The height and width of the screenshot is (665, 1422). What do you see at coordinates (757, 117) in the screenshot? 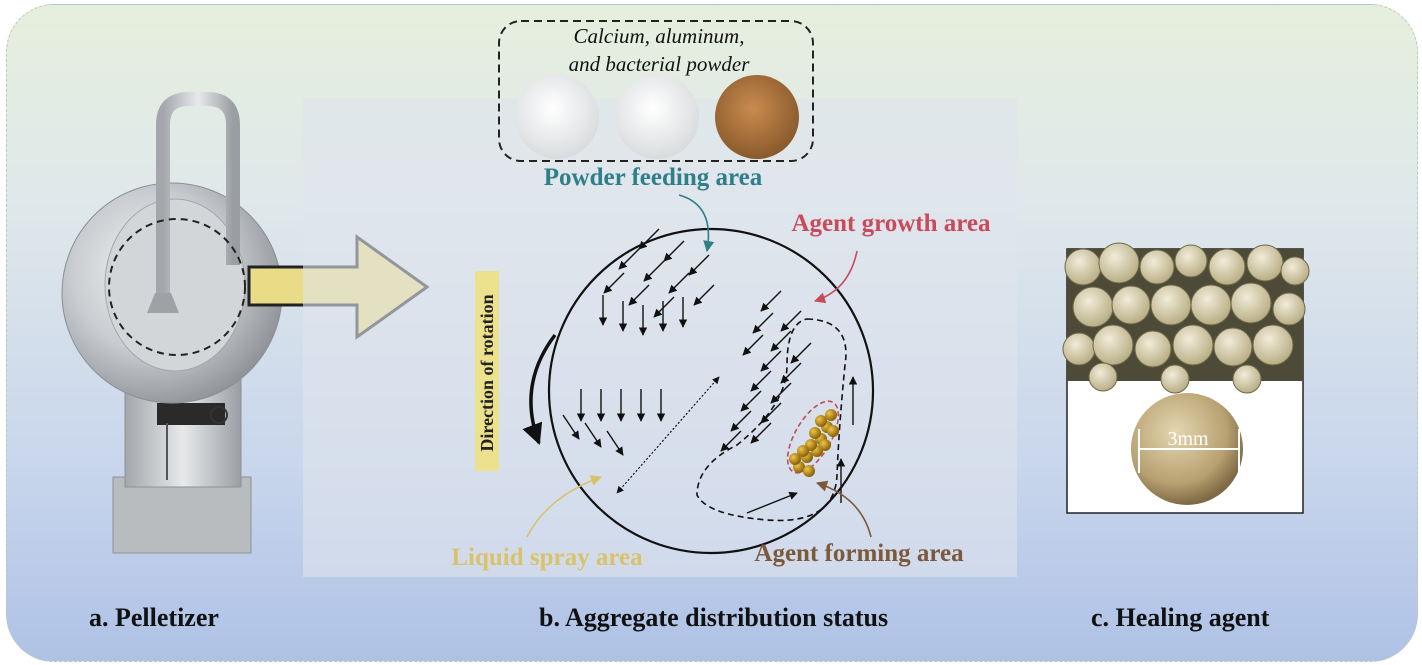
I see `bacterial-powder-image` at bounding box center [757, 117].